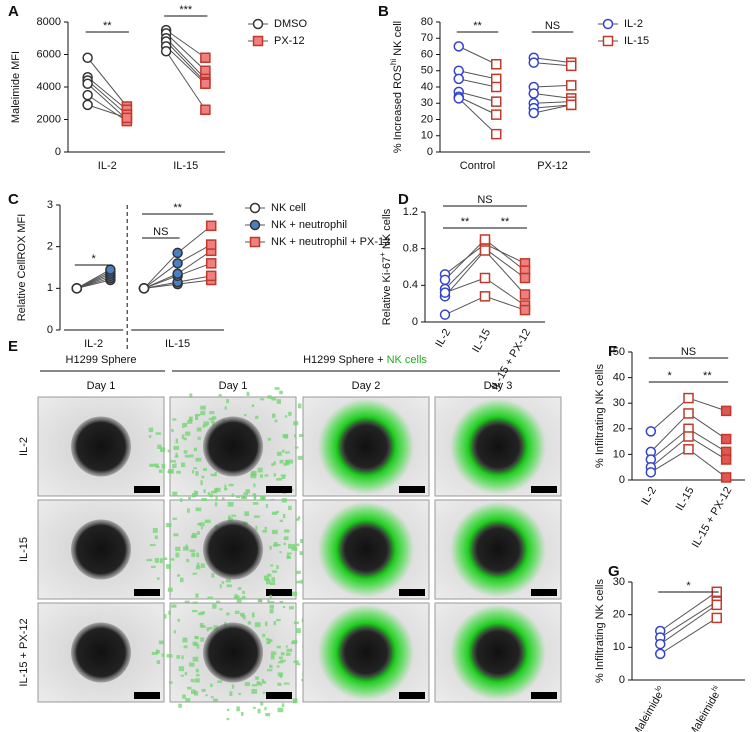 This screenshot has width=752, height=732. Describe the element at coordinates (344, 360) in the screenshot. I see `header-part: H1299 Sphere +` at that location.